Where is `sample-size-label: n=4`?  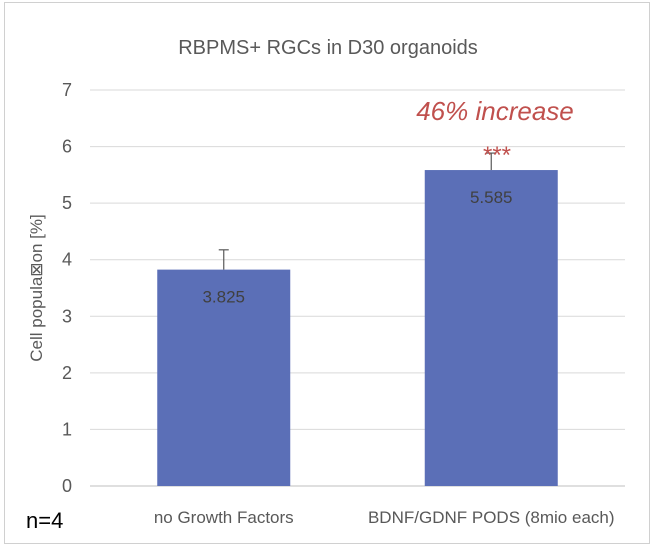
sample-size-label: n=4 is located at coordinates (44, 520).